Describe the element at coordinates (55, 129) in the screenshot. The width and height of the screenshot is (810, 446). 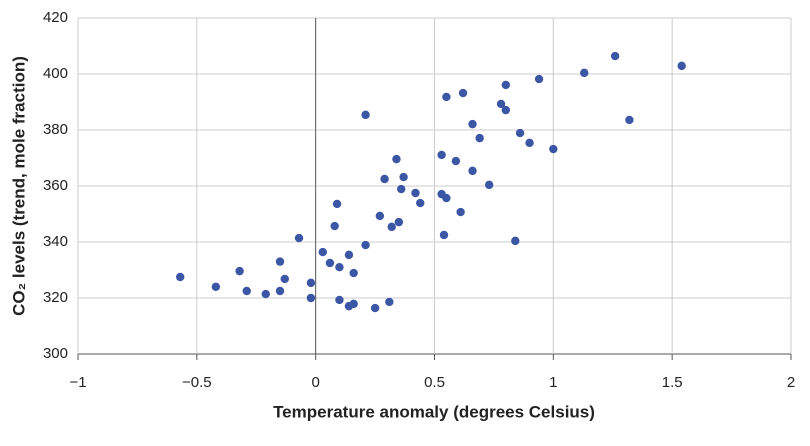
I see `y-tick-label: 380` at that location.